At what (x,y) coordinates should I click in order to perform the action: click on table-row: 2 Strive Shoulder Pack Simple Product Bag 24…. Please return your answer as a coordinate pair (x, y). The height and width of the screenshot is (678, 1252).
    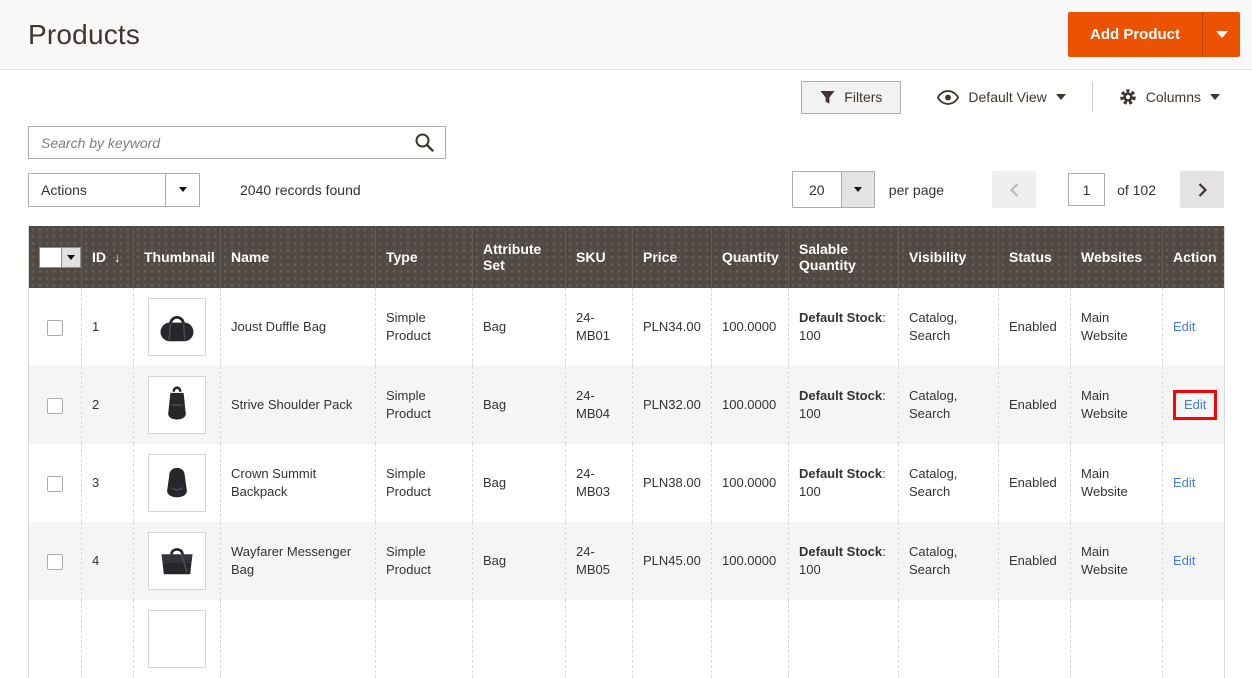
    Looking at the image, I should click on (626, 405).